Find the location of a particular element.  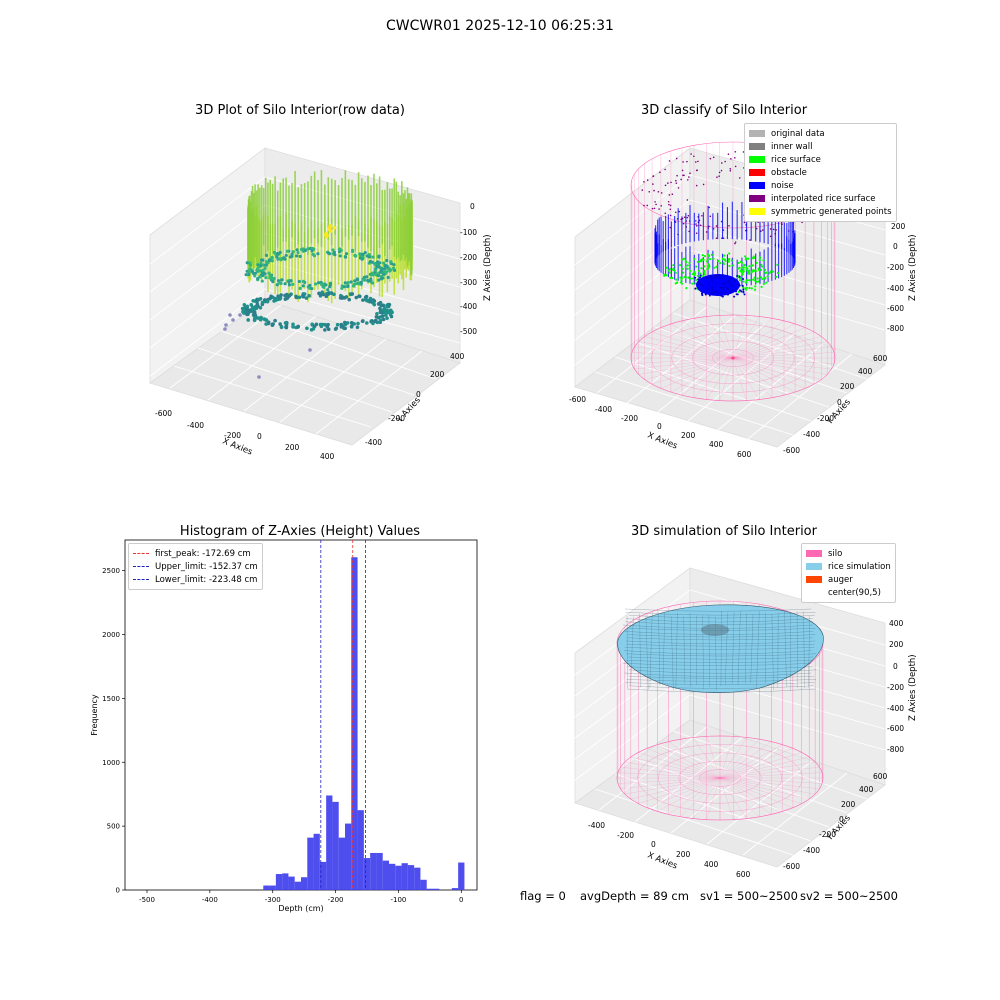

z-tick: -100 is located at coordinates (468, 232).